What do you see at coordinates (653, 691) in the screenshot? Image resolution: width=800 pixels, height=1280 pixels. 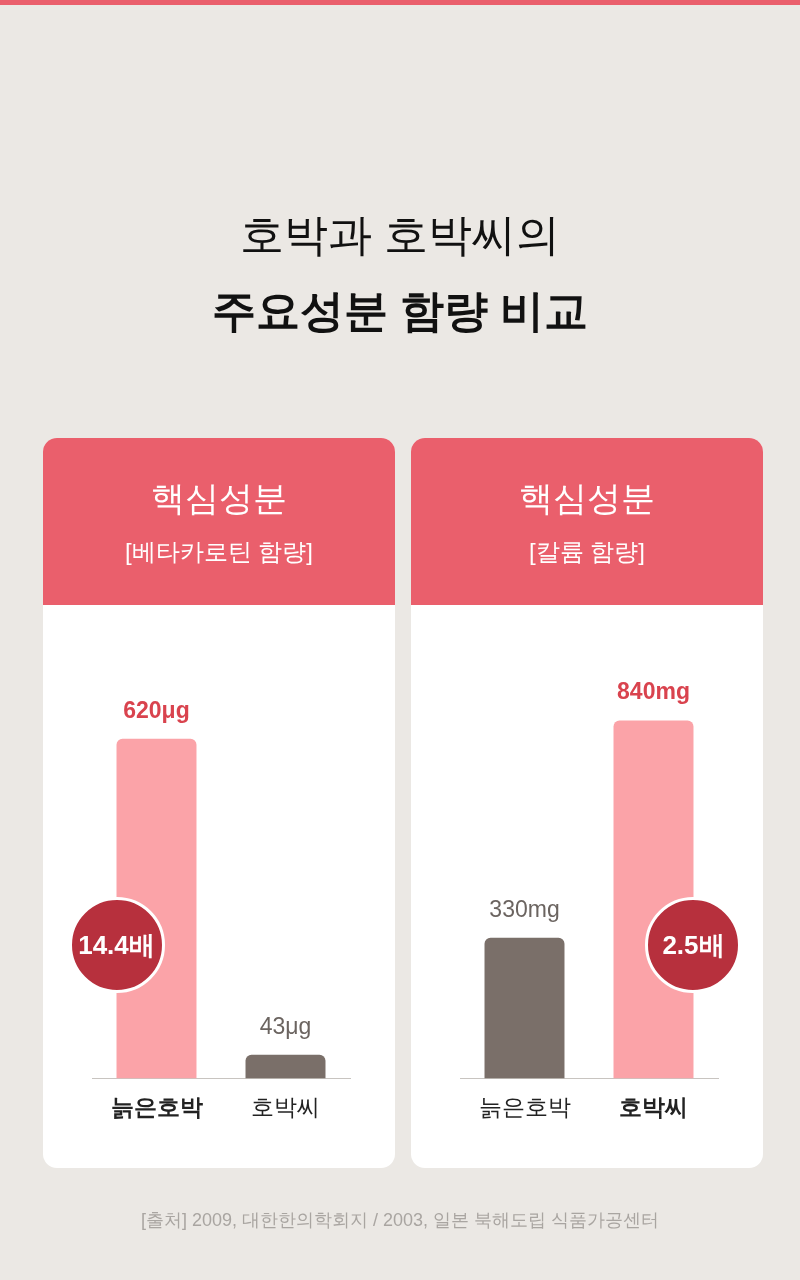 I see `data-label: 840mg` at bounding box center [653, 691].